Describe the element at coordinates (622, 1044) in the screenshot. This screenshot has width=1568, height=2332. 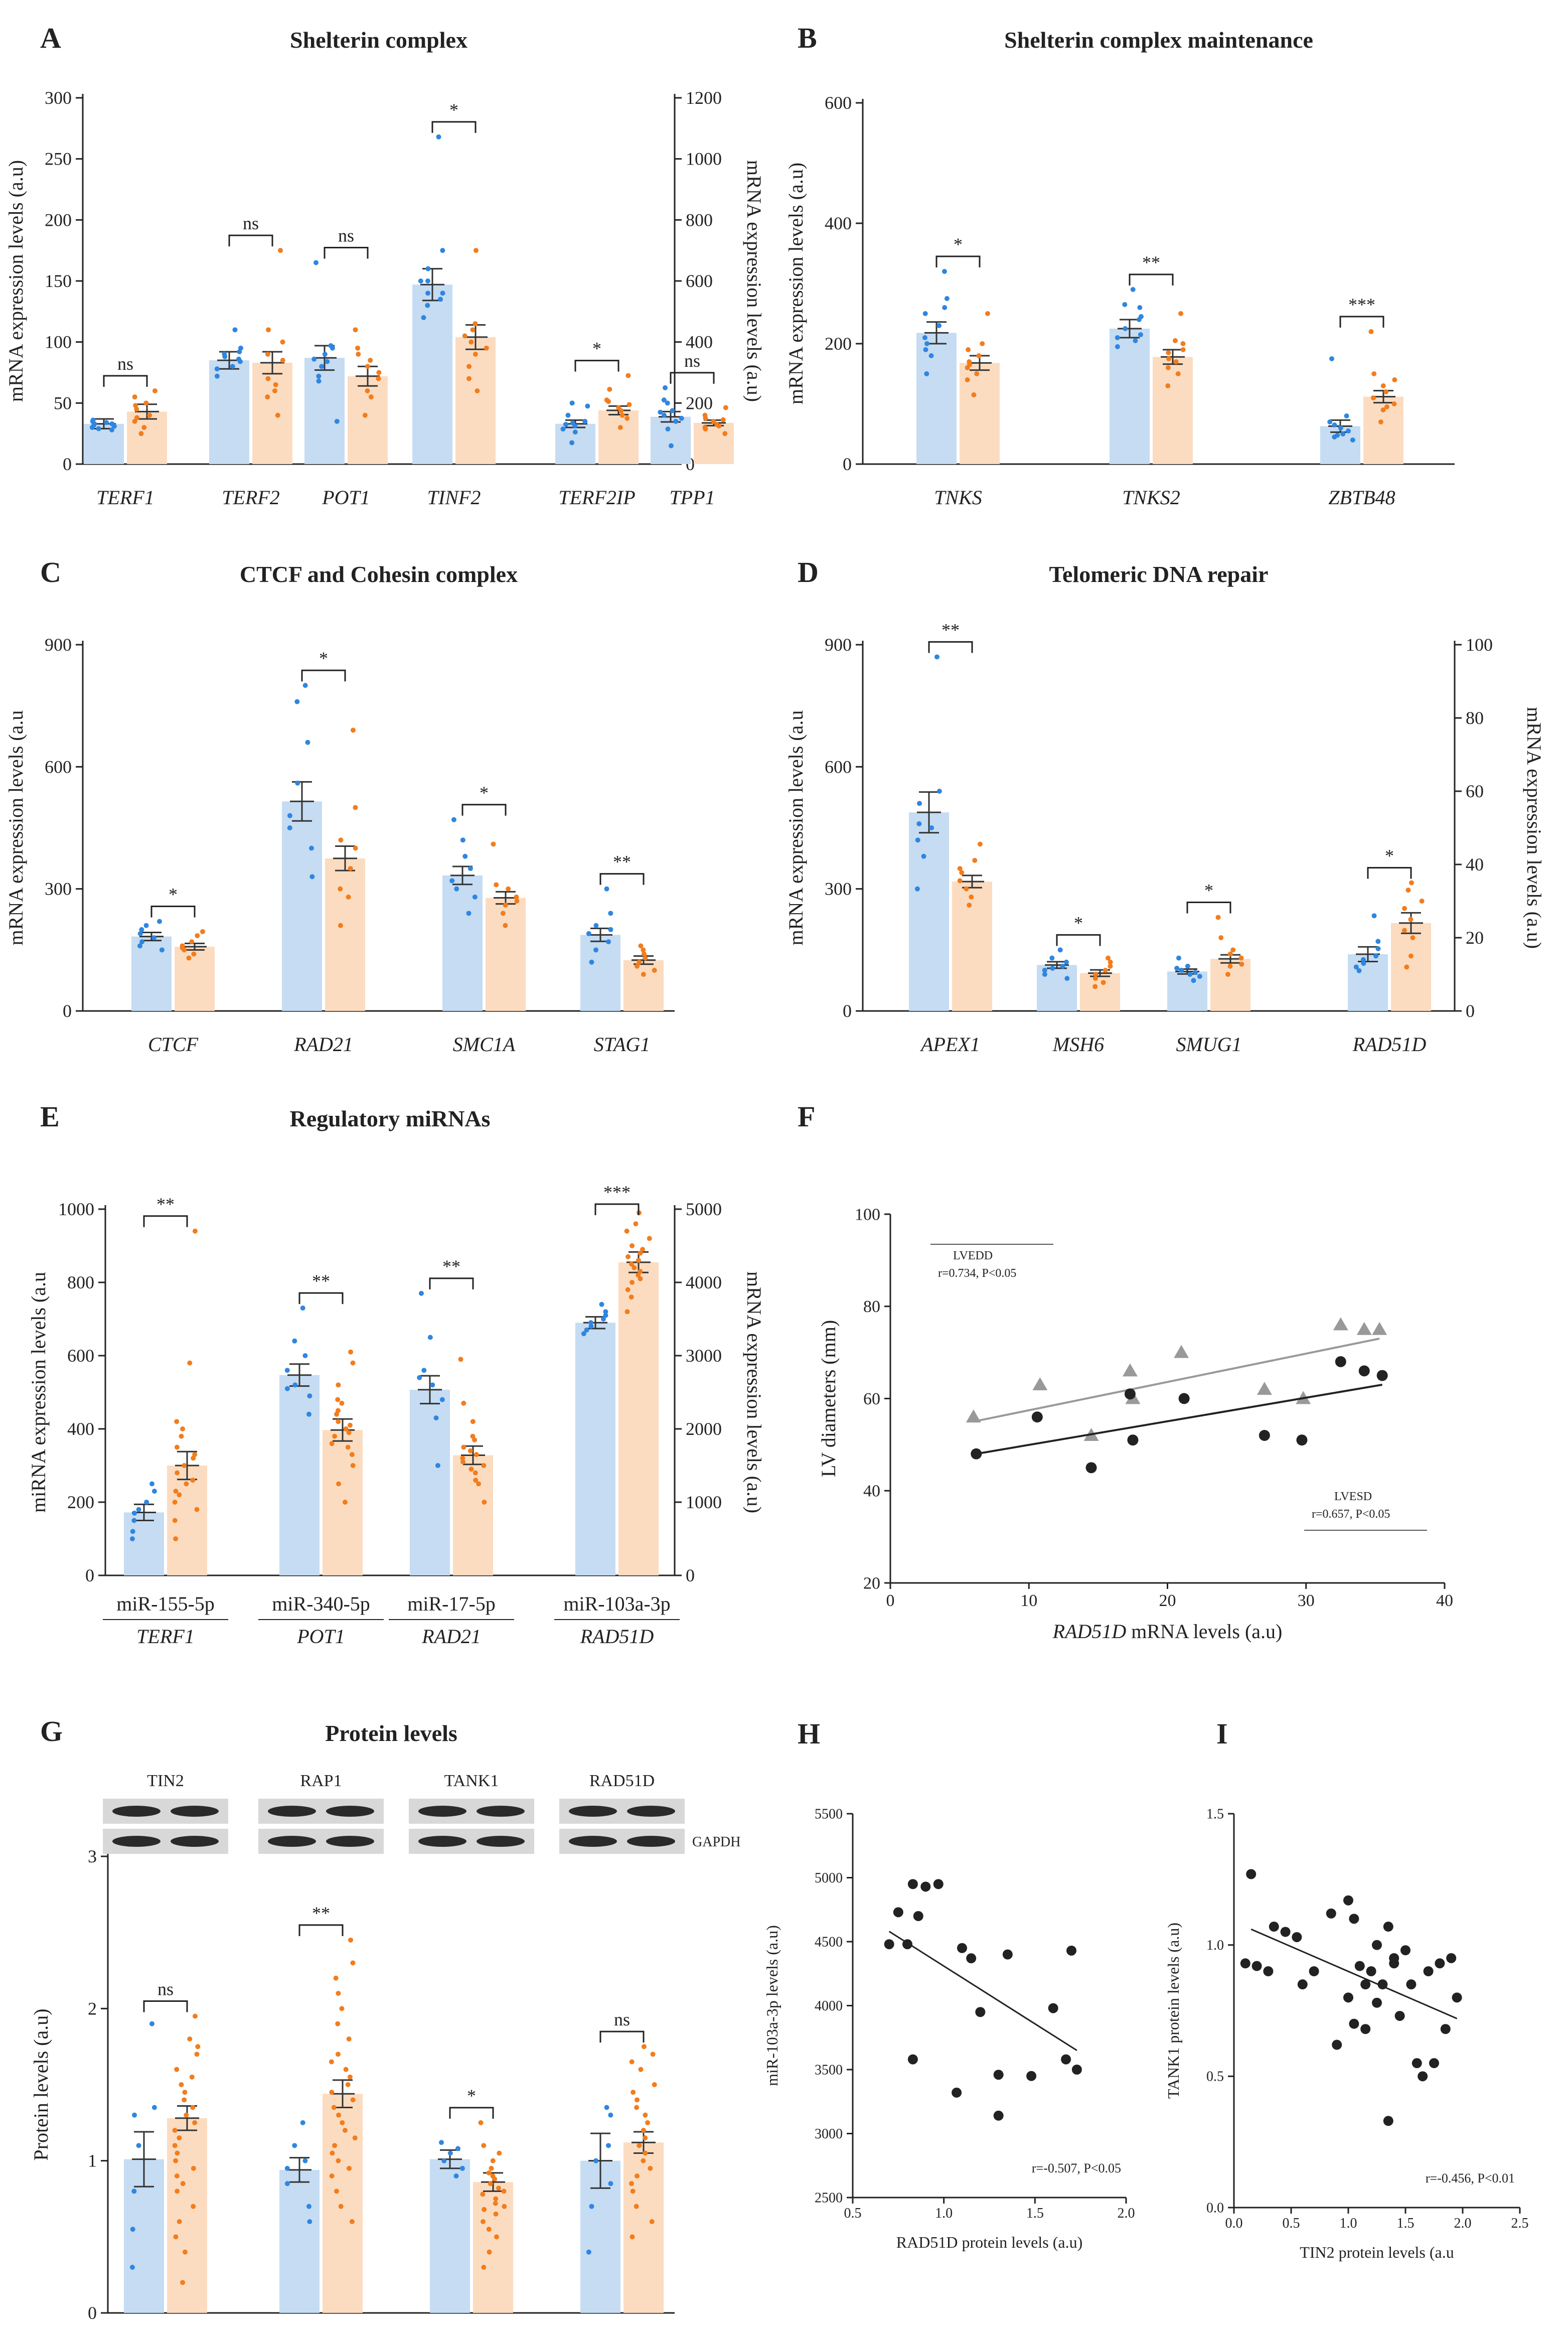
I see `panel-C-x-tick-label: STAG1` at that location.